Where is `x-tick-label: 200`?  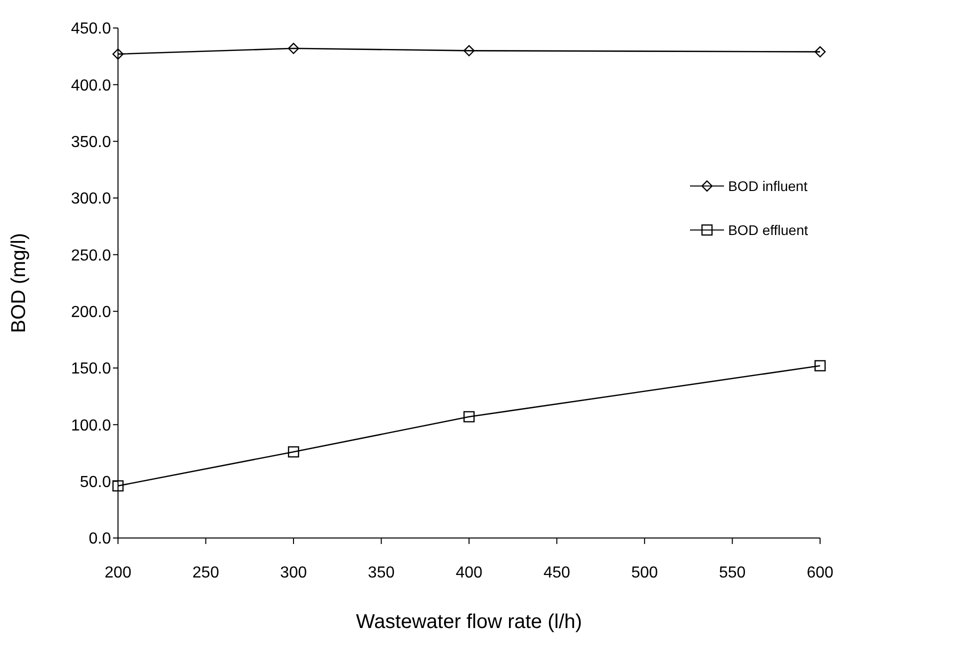
x-tick-label: 200 is located at coordinates (118, 573).